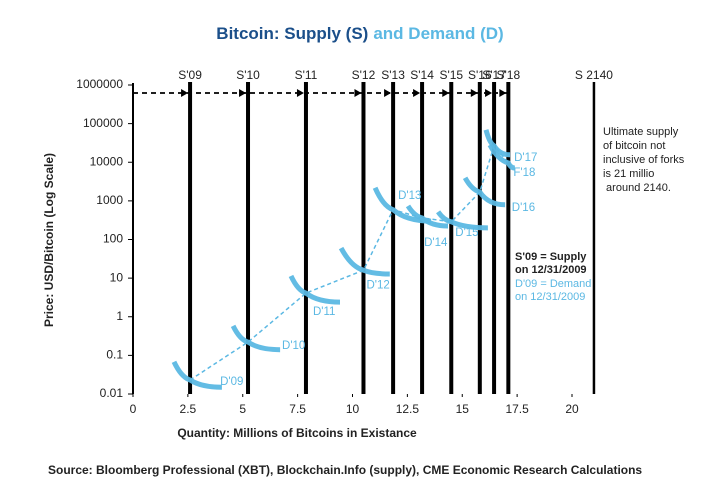  I want to click on x-tick-label: 15, so click(463, 409).